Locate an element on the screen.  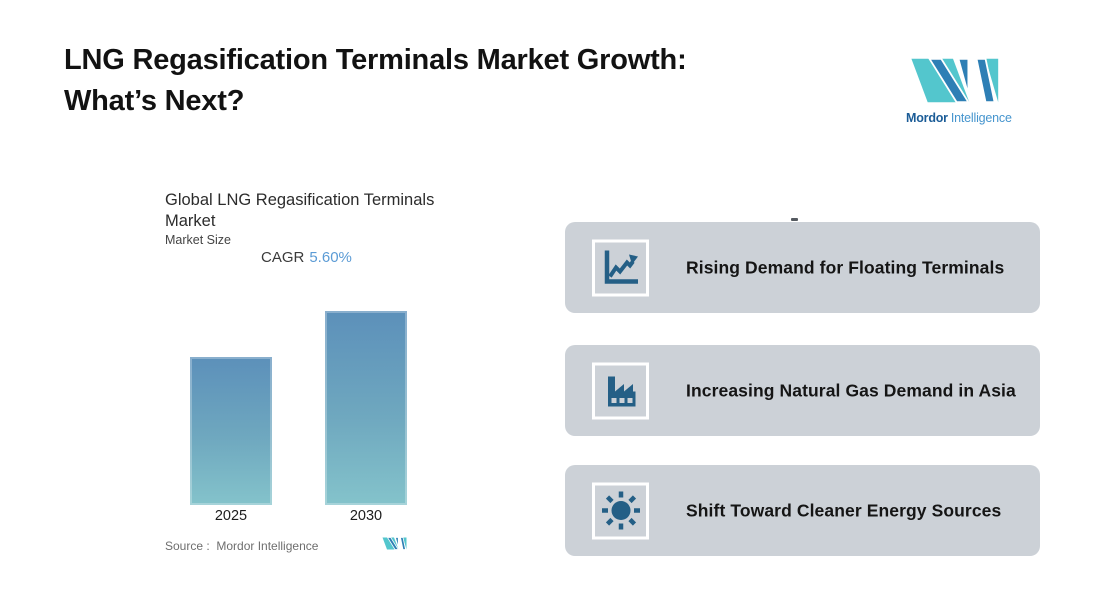
cagr-value: 5.60% is located at coordinates (330, 257).